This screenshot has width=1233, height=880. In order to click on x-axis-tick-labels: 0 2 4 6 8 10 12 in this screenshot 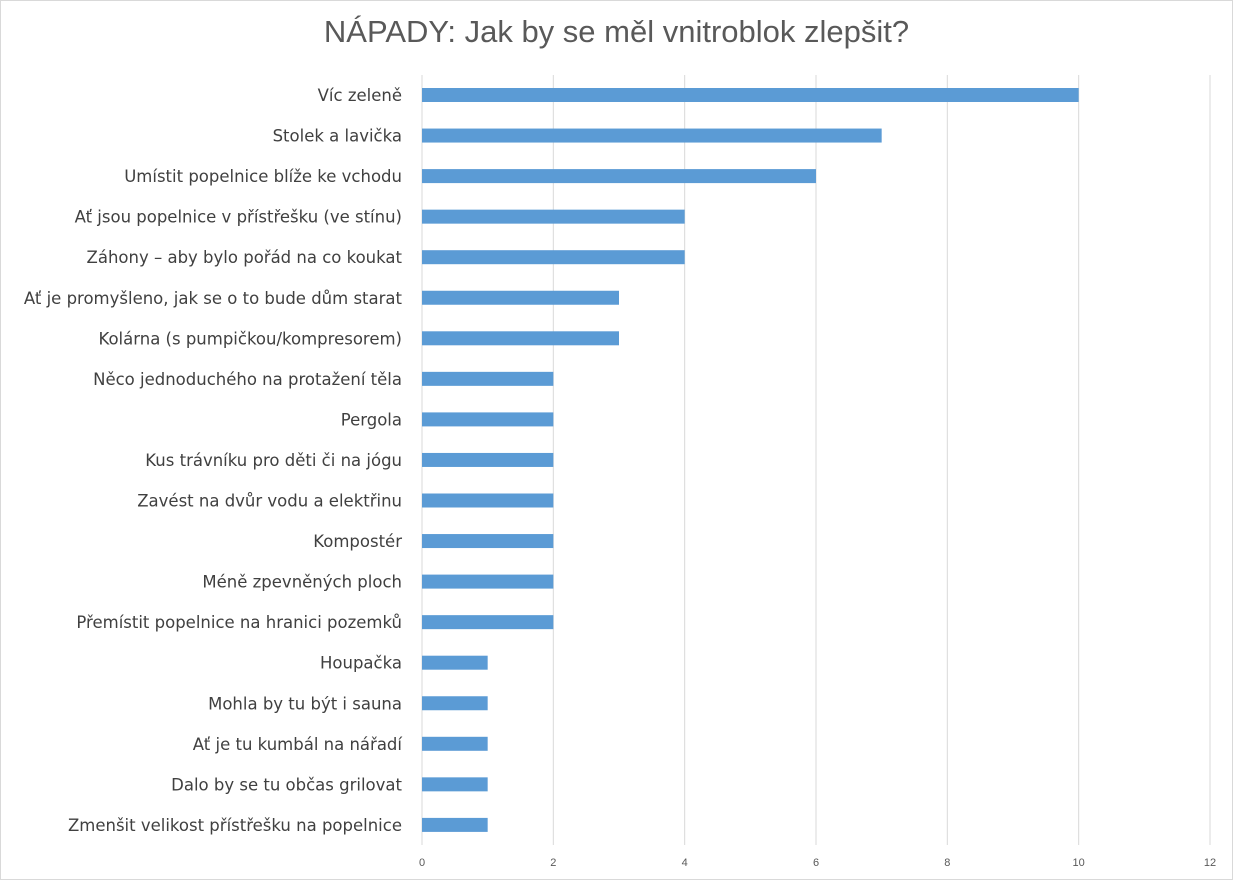, I will do `click(817, 863)`.